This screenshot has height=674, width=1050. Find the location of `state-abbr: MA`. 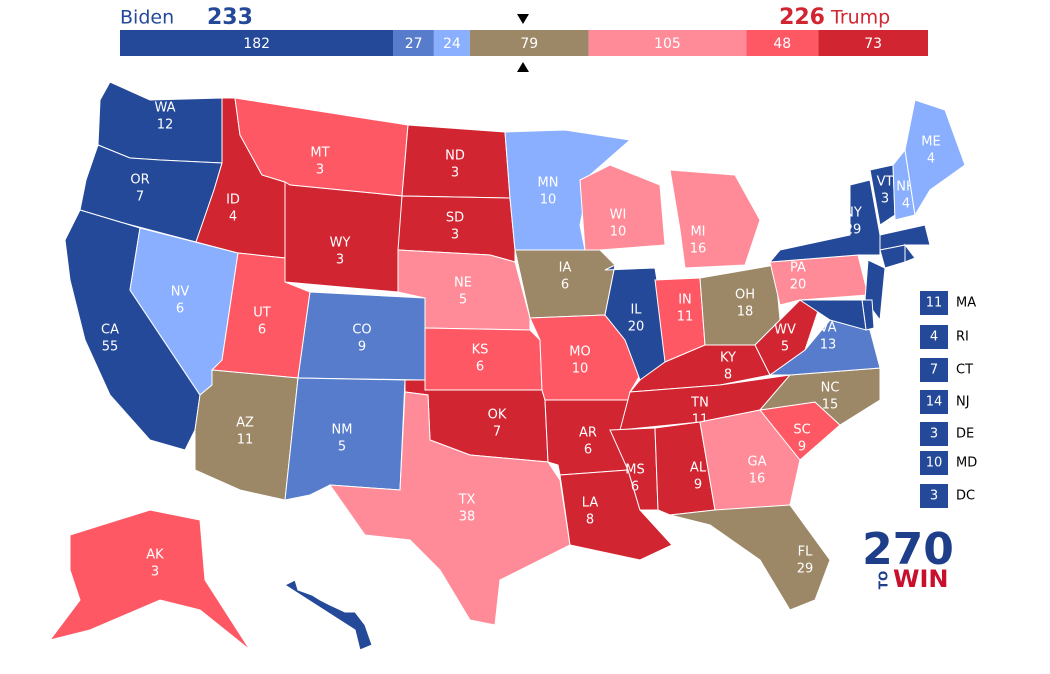

state-abbr: MA is located at coordinates (966, 303).